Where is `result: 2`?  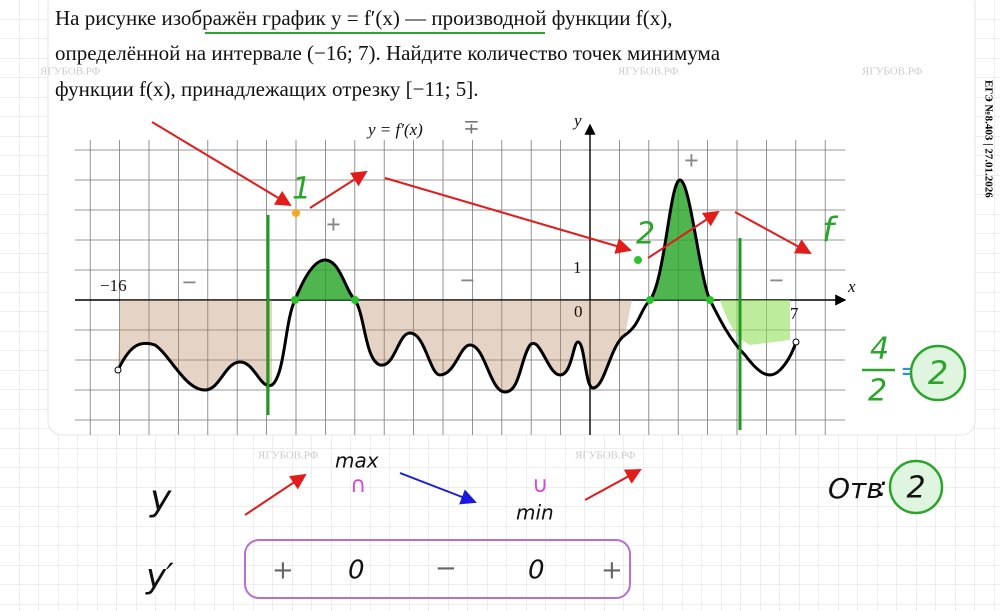 result: 2 is located at coordinates (938, 373).